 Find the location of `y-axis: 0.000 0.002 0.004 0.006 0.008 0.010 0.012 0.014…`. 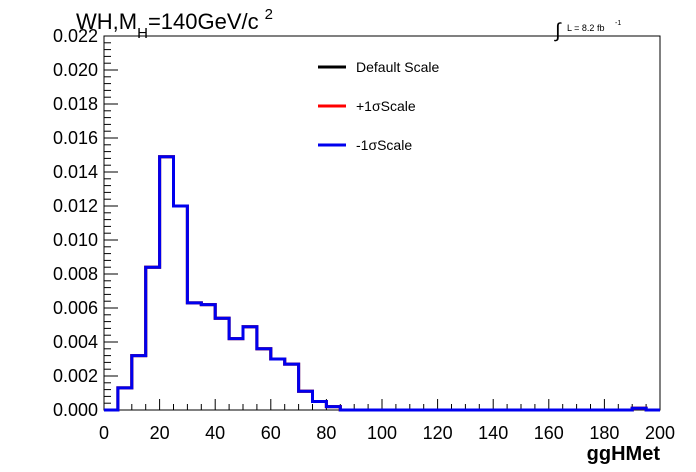

y-axis: 0.000 0.002 0.004 0.006 0.008 0.010 0.012 0.014… is located at coordinates (85, 223).